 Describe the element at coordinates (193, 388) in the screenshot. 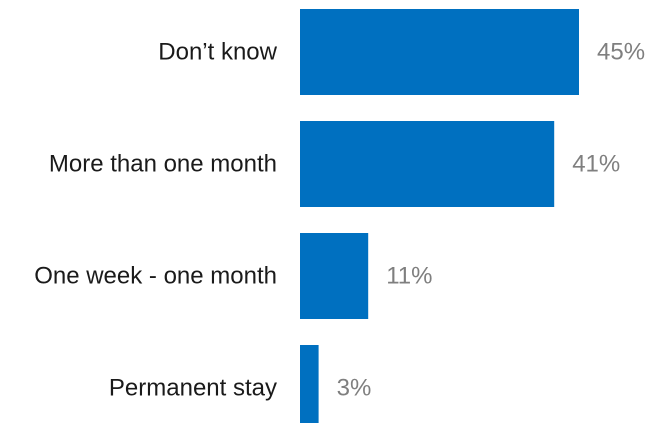

I see `category-label-3: Permanent stay` at that location.